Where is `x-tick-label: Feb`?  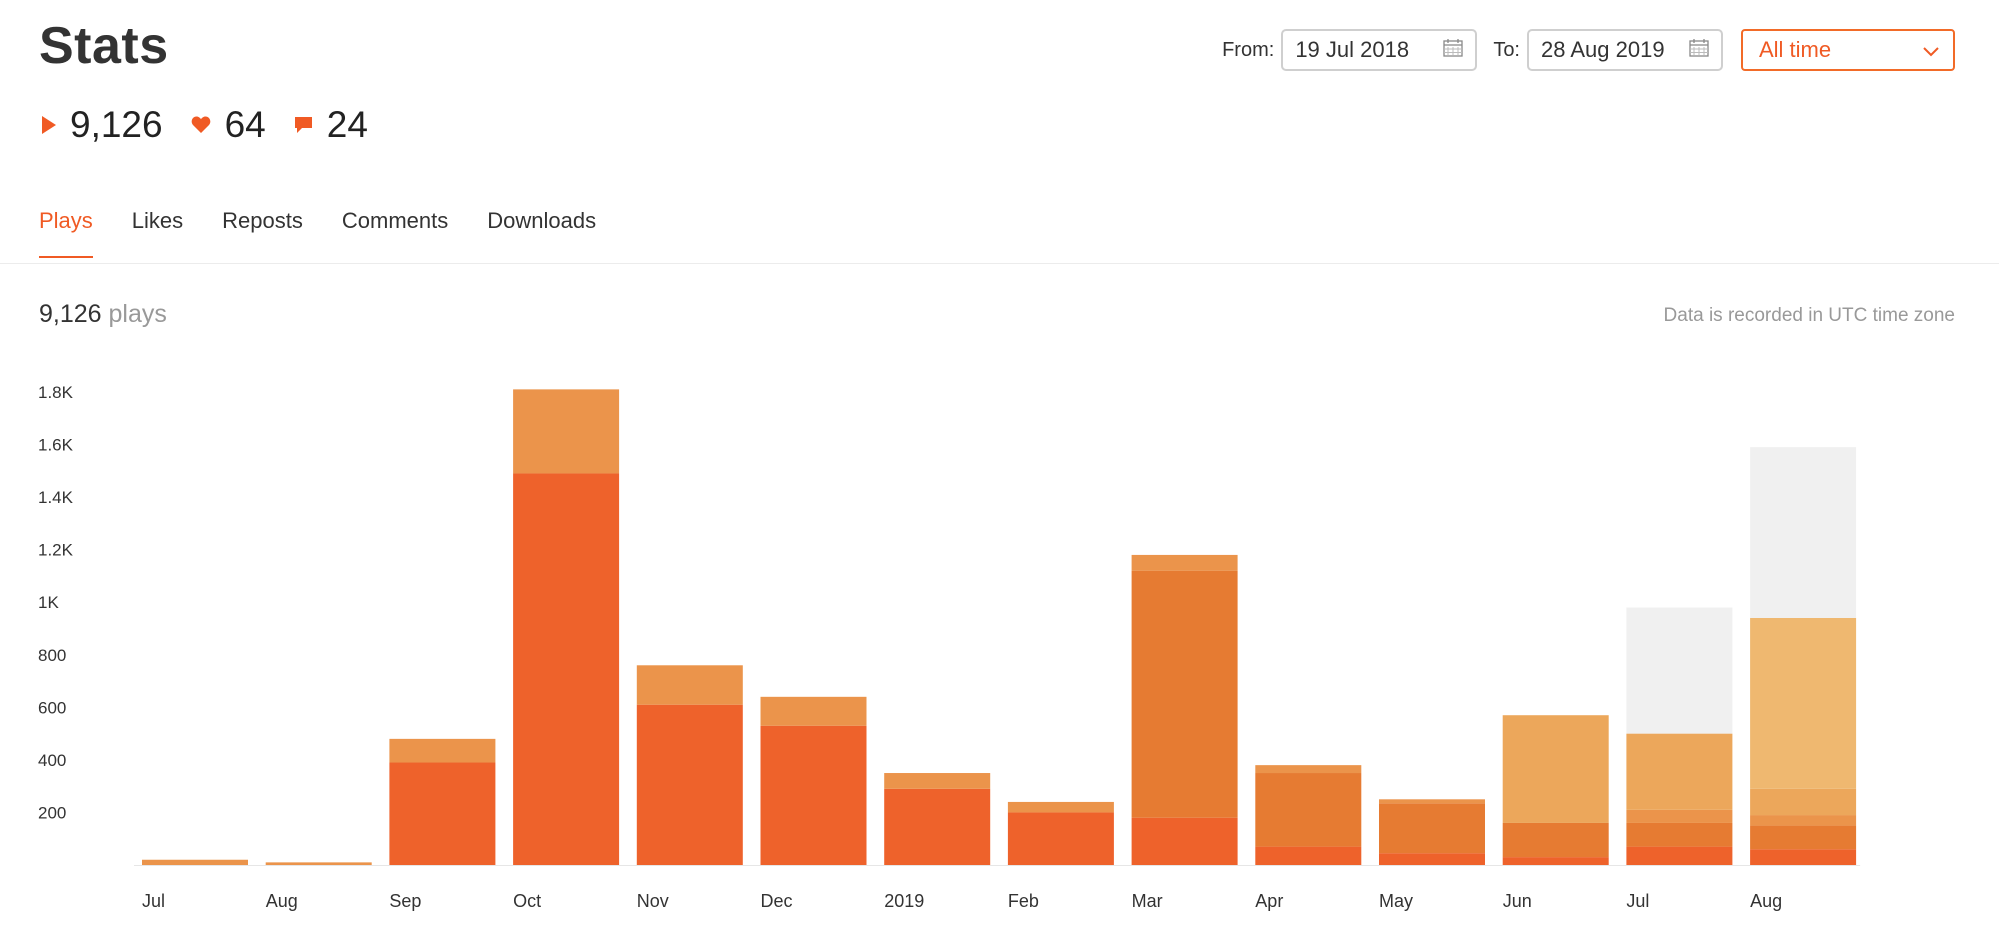
x-tick-label: Feb is located at coordinates (1023, 901).